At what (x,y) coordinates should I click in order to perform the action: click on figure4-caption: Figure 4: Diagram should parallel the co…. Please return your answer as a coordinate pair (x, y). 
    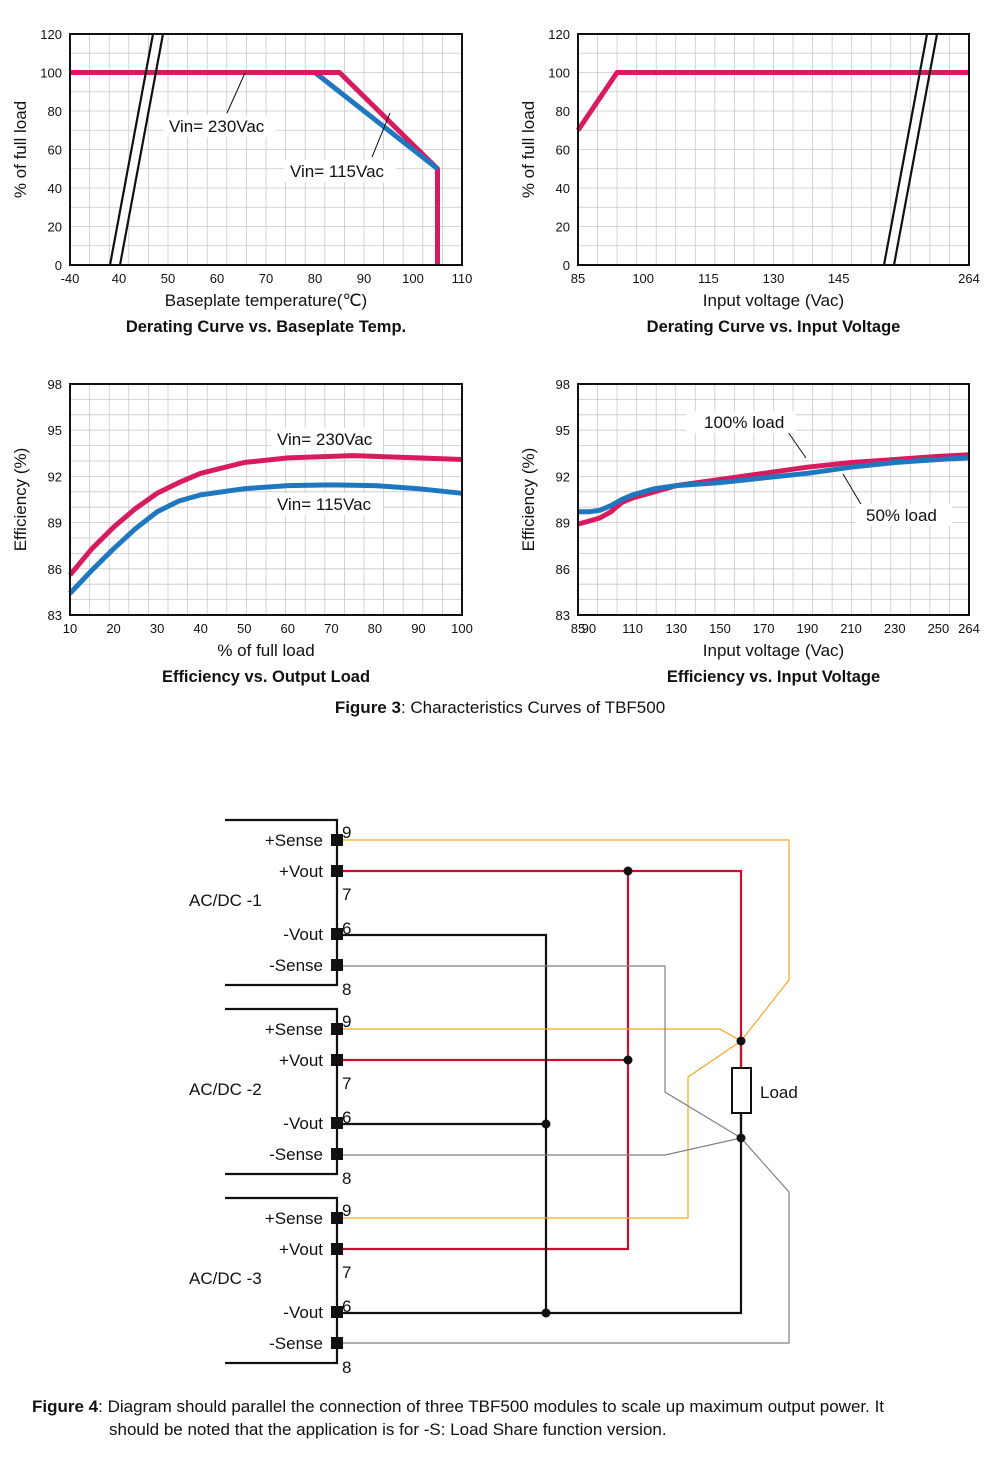
    Looking at the image, I should click on (507, 1418).